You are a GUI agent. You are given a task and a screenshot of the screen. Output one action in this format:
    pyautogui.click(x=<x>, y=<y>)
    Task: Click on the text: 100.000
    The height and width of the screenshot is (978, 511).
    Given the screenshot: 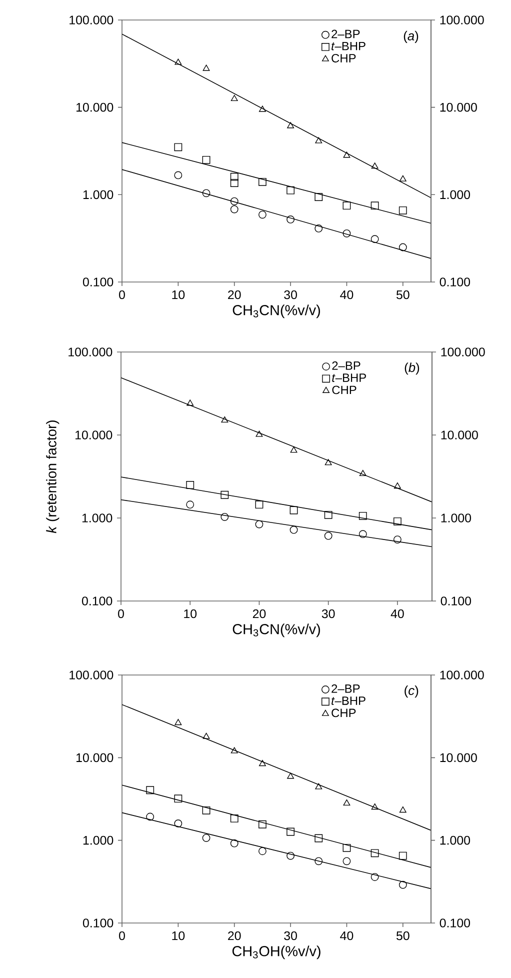 What is the action you would take?
    pyautogui.click(x=92, y=675)
    